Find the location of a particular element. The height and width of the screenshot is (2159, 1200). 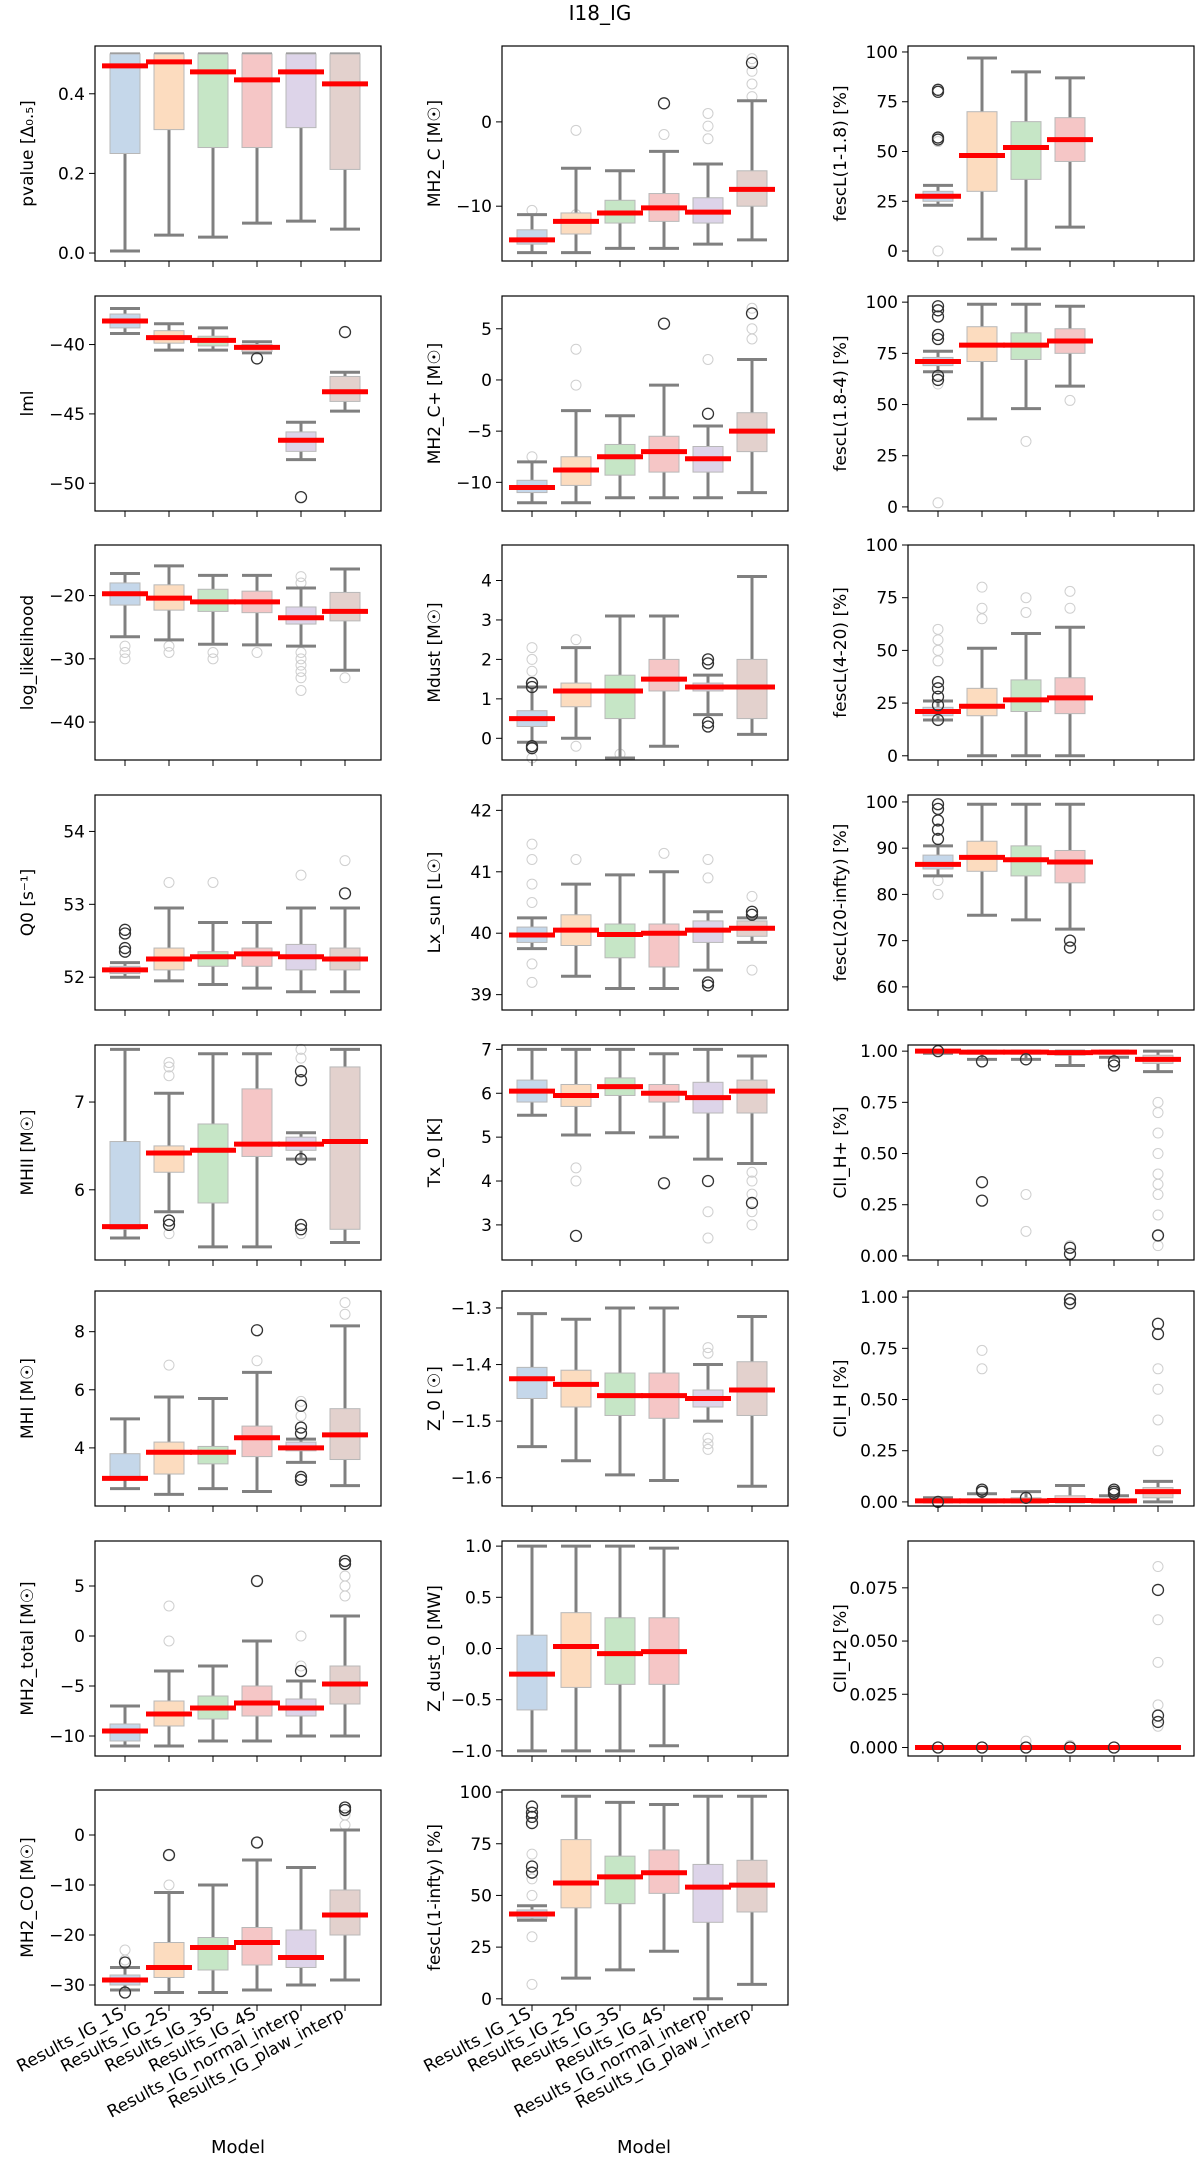

y-axis-label: fescL(1.8-4) [%] is located at coordinates (841, 403).